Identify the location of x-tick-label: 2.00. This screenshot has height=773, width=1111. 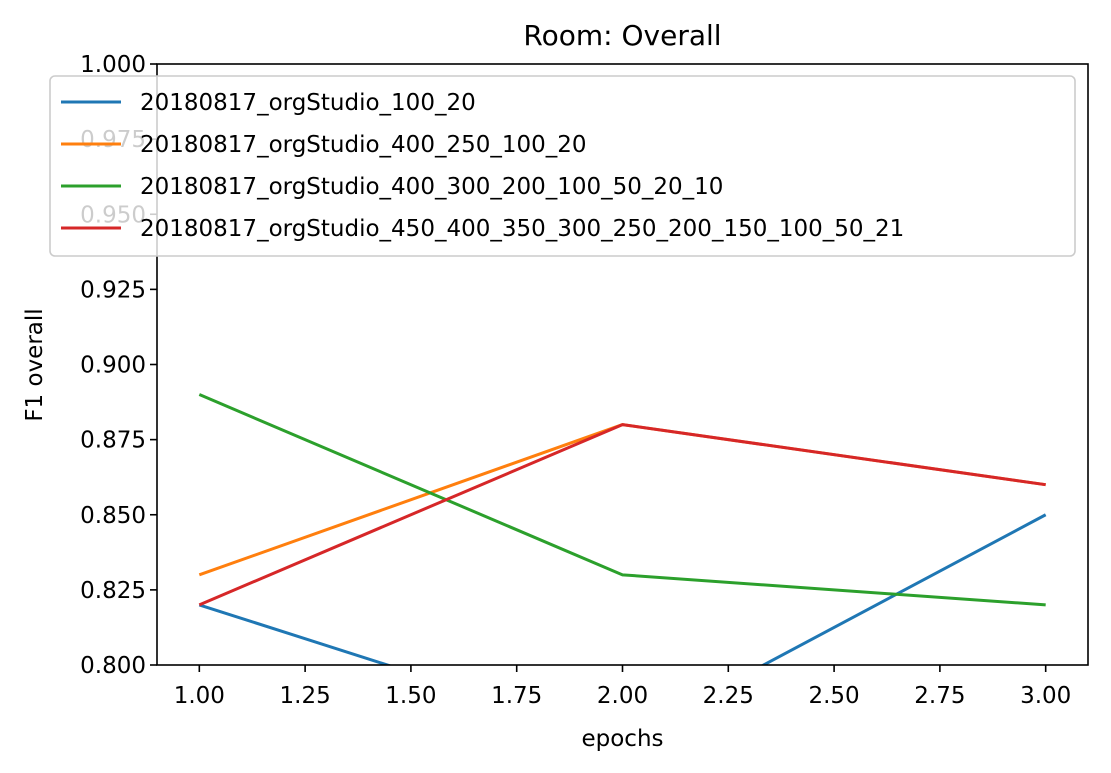
(622, 696).